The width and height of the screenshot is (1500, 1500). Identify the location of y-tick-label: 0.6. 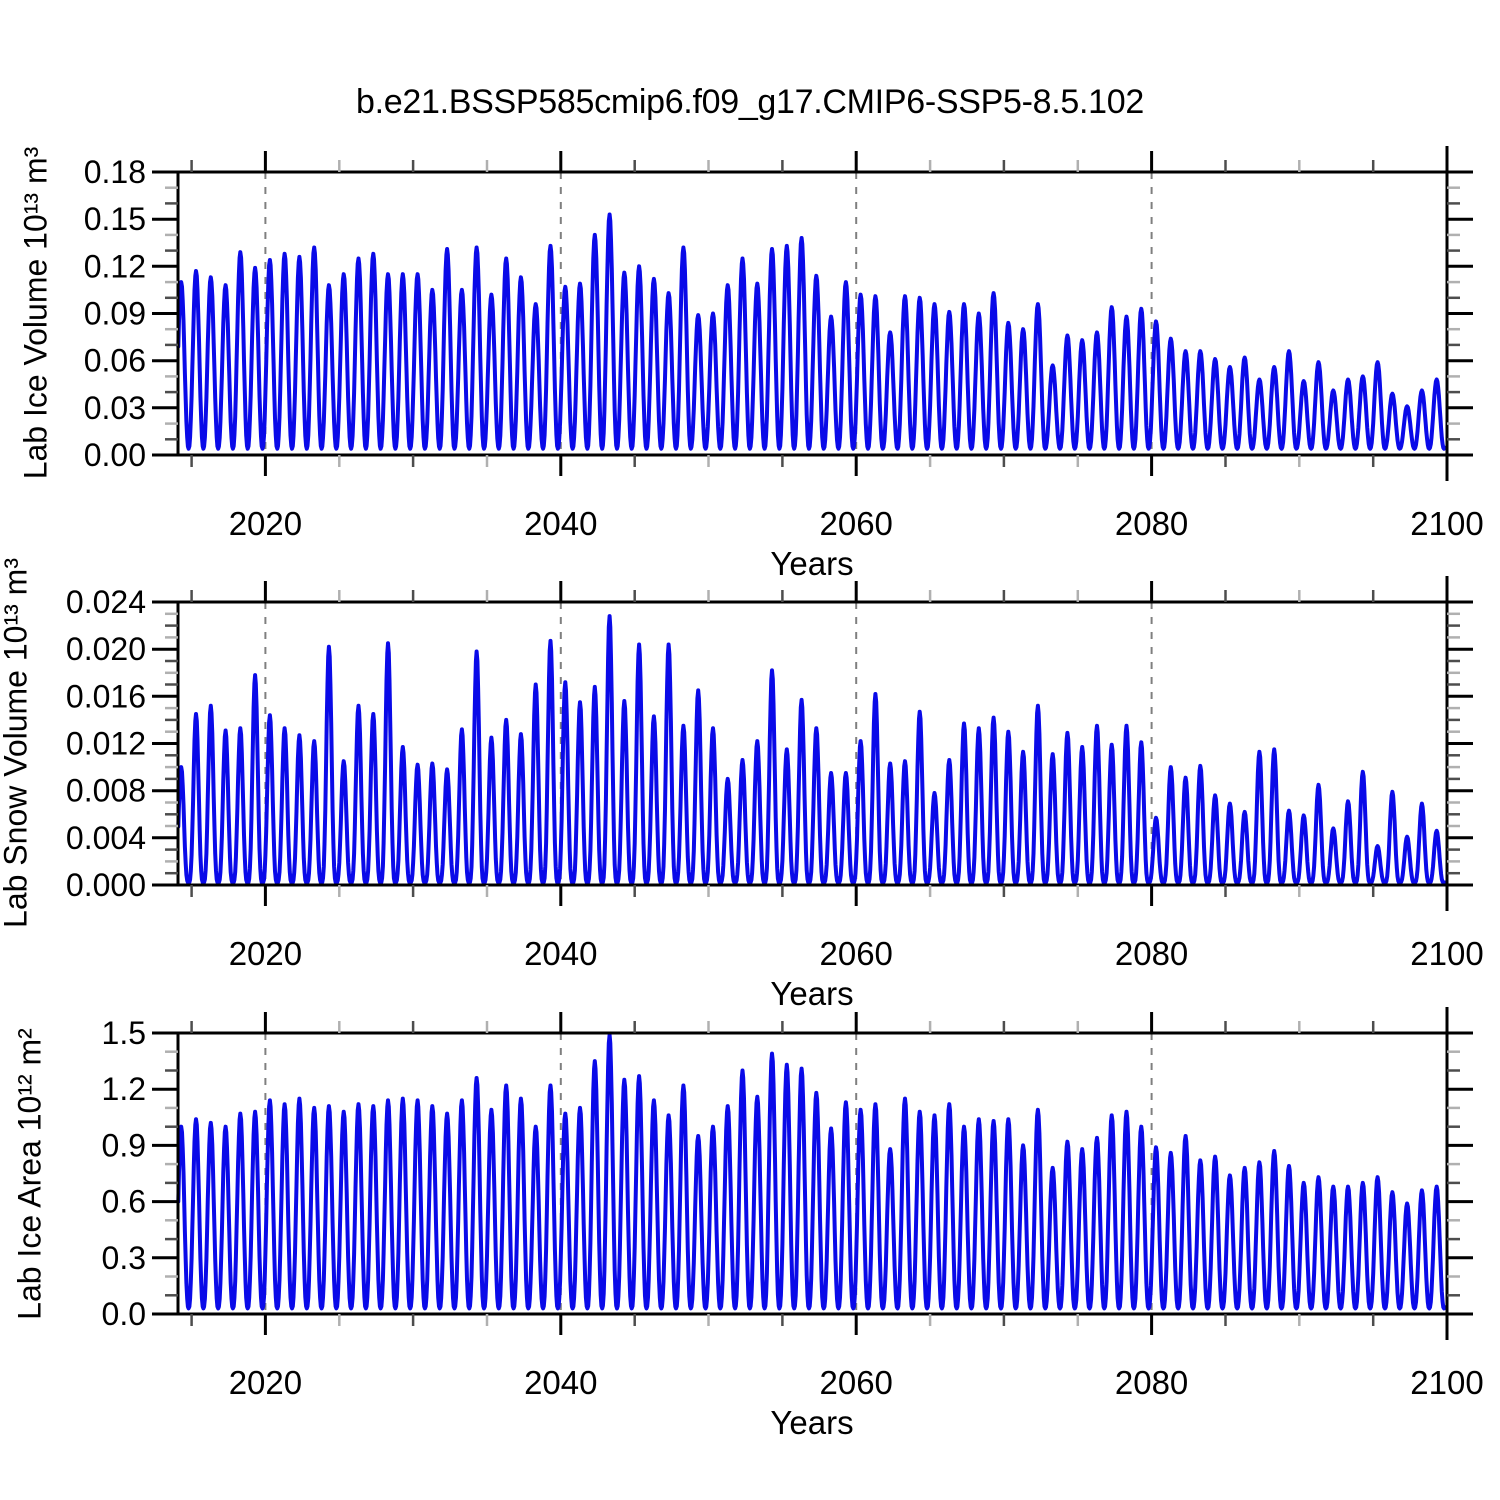
(124, 1202).